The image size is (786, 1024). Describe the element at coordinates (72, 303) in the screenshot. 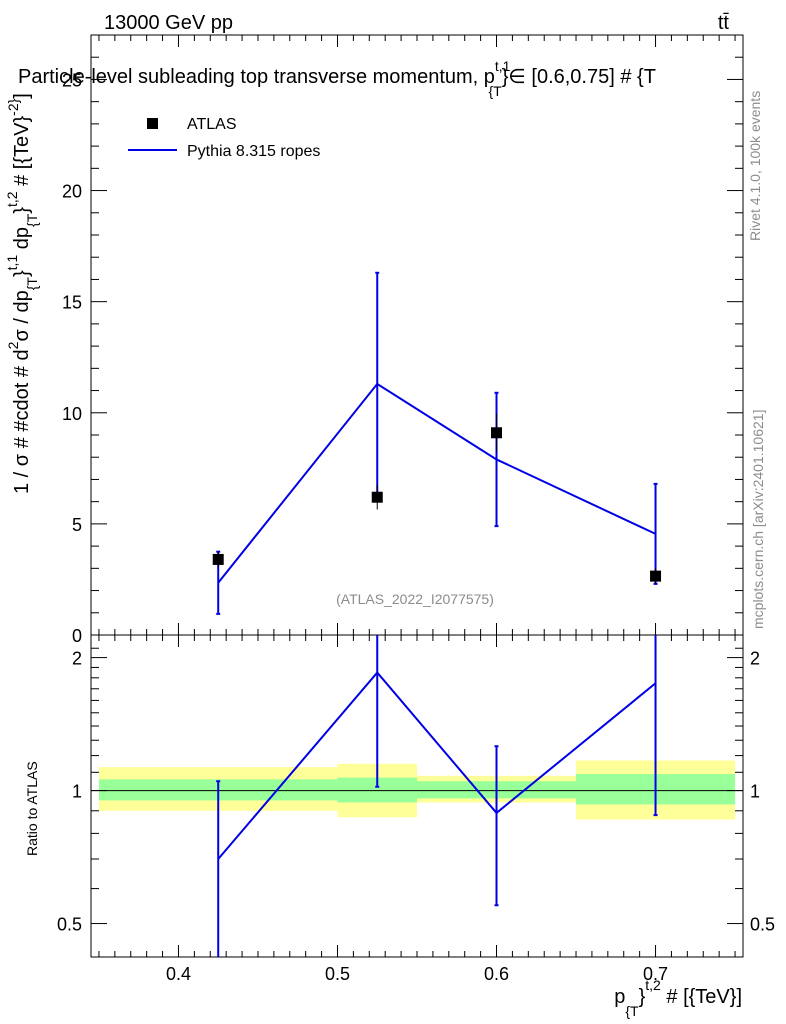

I see `y-tick-label: 15` at that location.